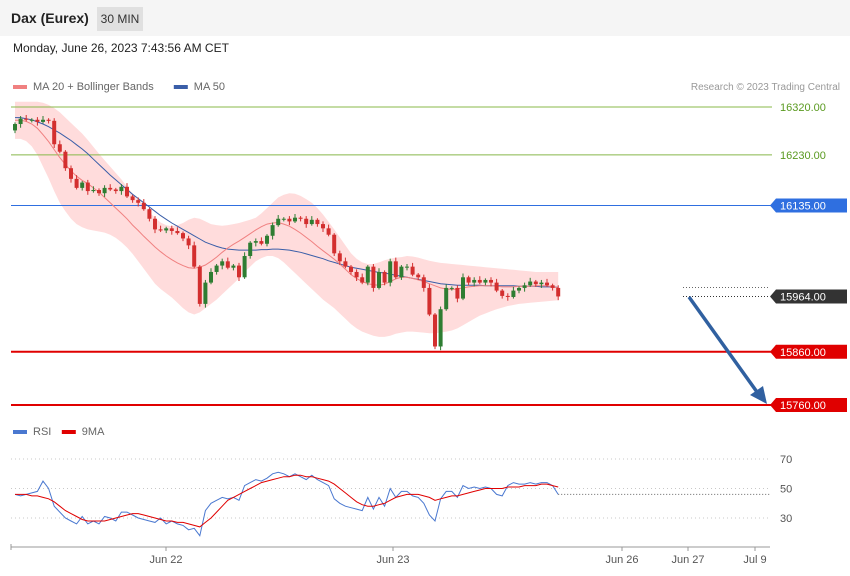 The image size is (850, 576). Describe the element at coordinates (42, 432) in the screenshot. I see `legend-label-0: RSI` at that location.